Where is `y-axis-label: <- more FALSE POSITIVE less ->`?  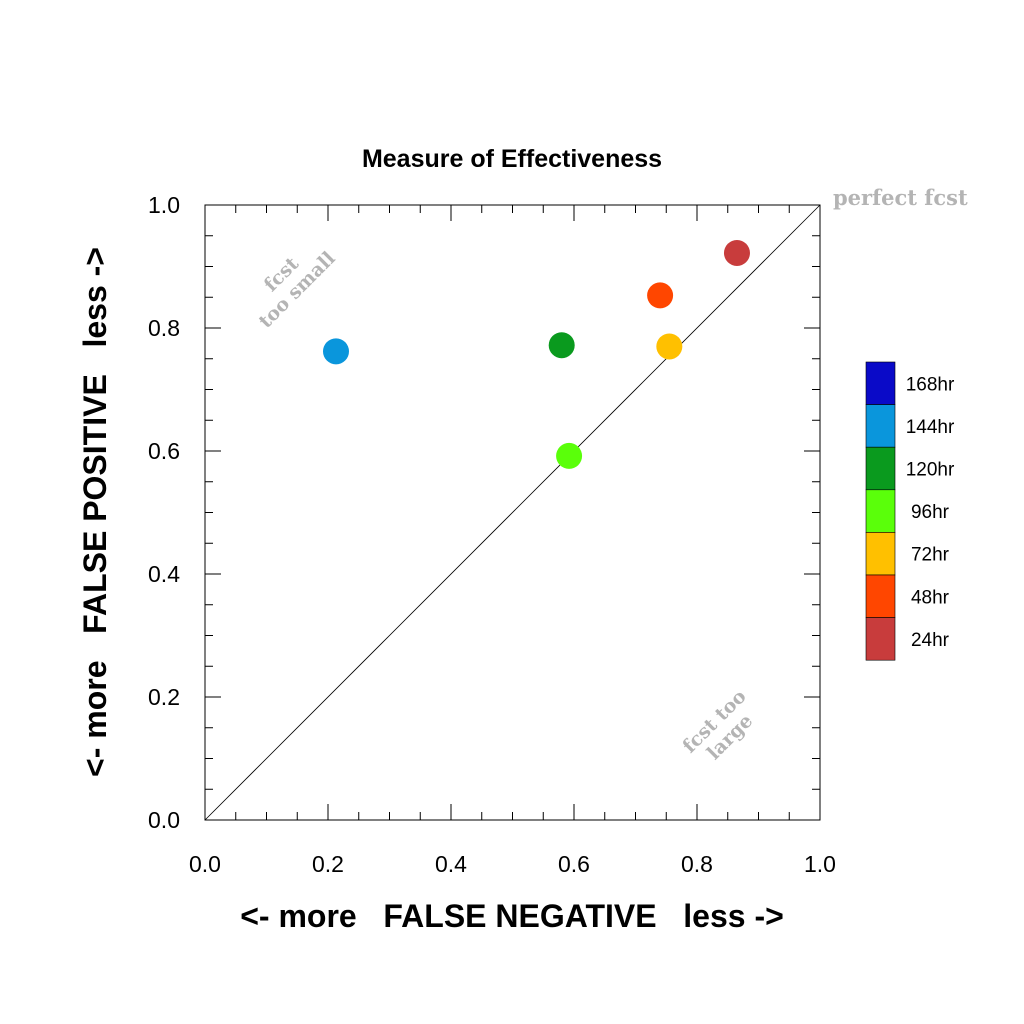 y-axis-label: <- more FALSE POSITIVE less -> is located at coordinates (95, 512).